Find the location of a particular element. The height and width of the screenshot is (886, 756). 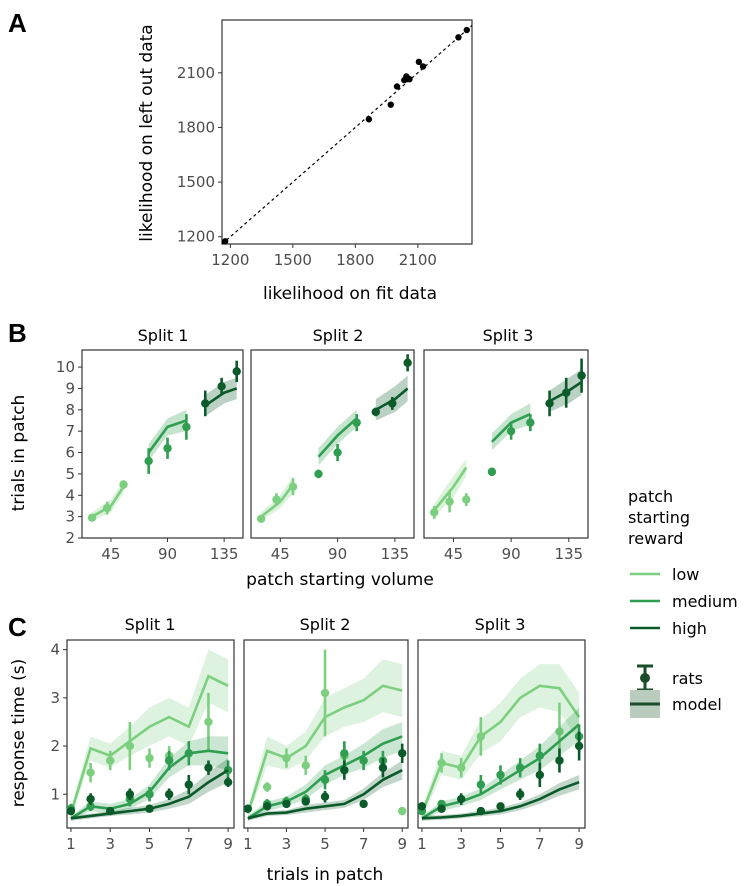

panel-b-model-line-1-high is located at coordinates (221, 397).